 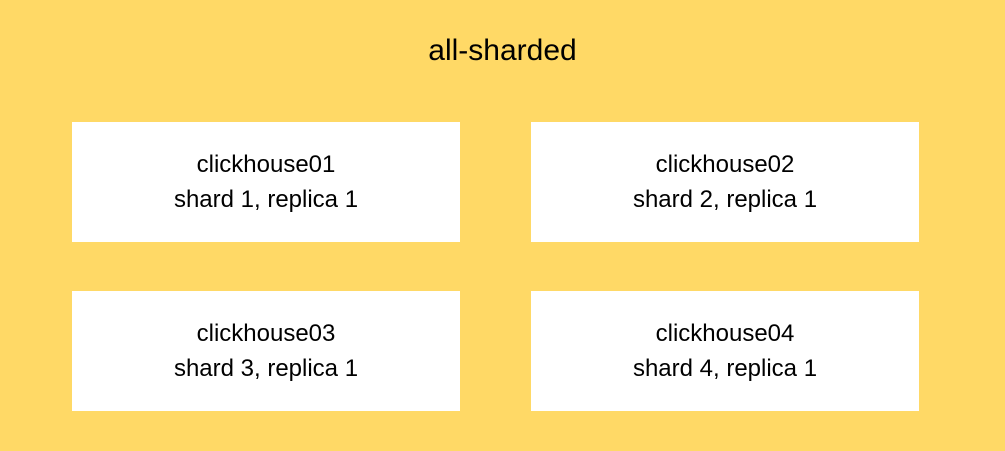 I want to click on node-name: clickhouse02, so click(x=725, y=164).